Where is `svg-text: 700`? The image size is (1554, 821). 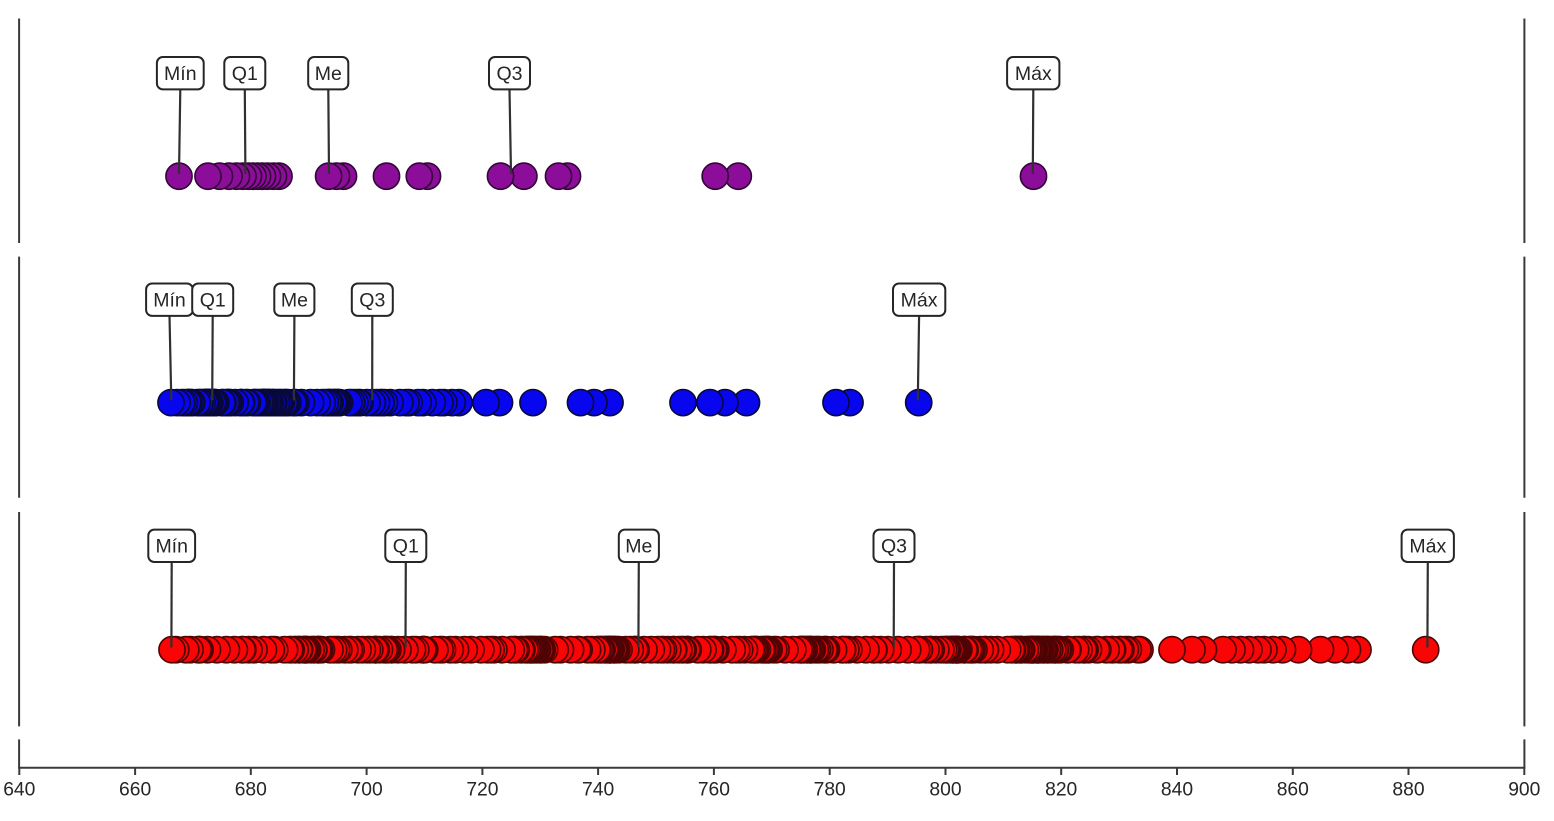
svg-text: 700 is located at coordinates (367, 790).